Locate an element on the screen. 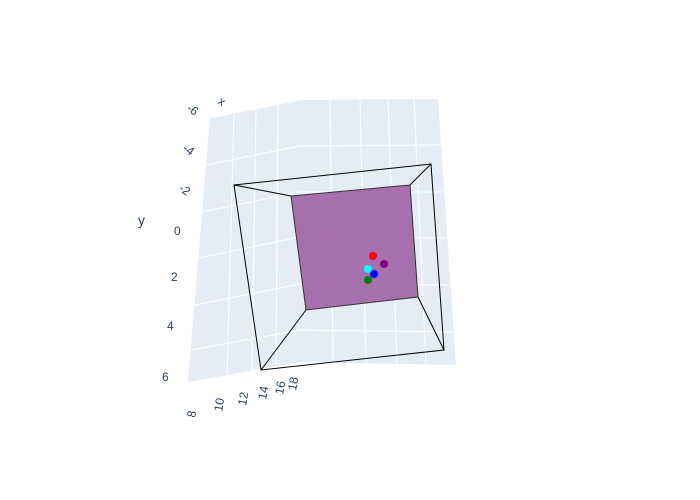 The width and height of the screenshot is (700, 500). y-tick-label: -4 is located at coordinates (188, 150).